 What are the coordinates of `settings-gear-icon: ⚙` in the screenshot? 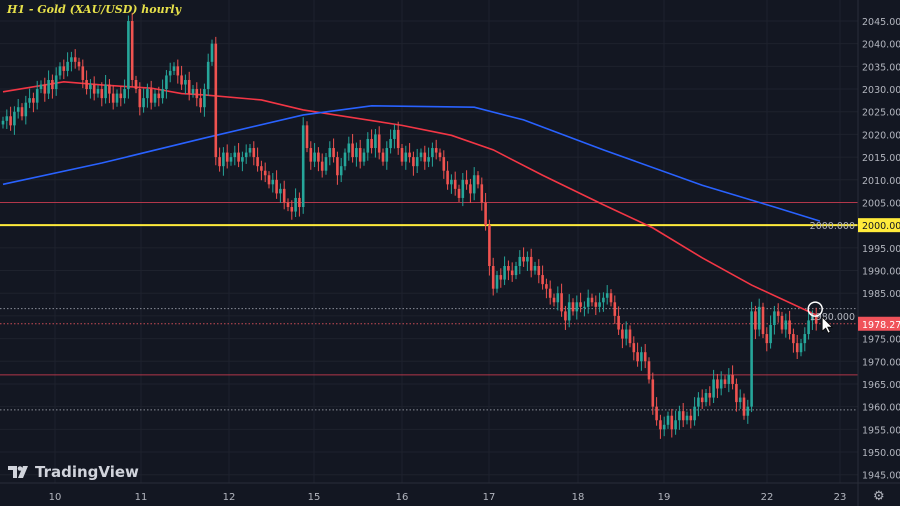 It's located at (879, 496).